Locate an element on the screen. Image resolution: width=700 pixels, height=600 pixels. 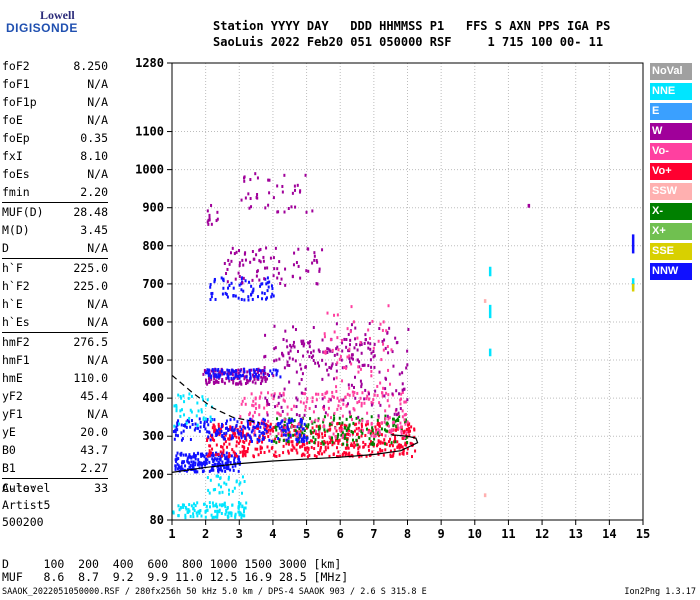
digisonde-logo: Lowell DIGISONDE is located at coordinates (55, 25).